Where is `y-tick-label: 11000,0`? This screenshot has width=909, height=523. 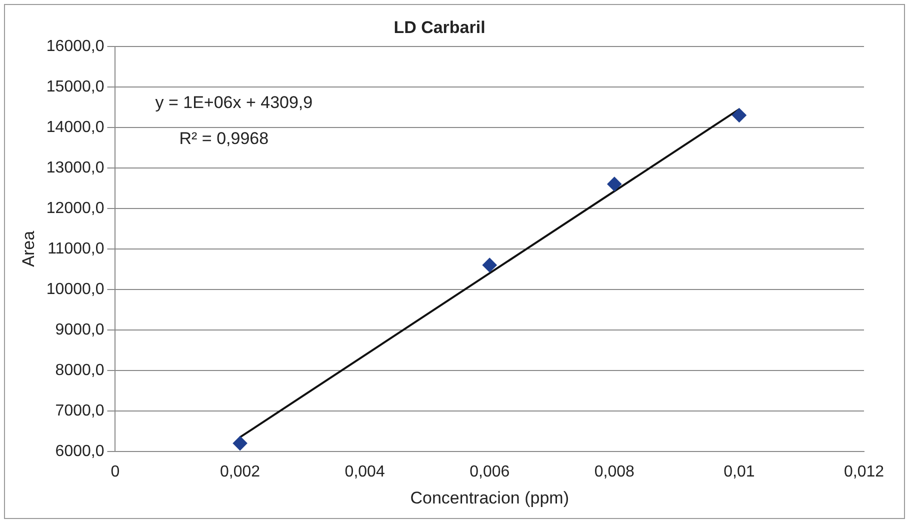
y-tick-label: 11000,0 is located at coordinates (76, 249).